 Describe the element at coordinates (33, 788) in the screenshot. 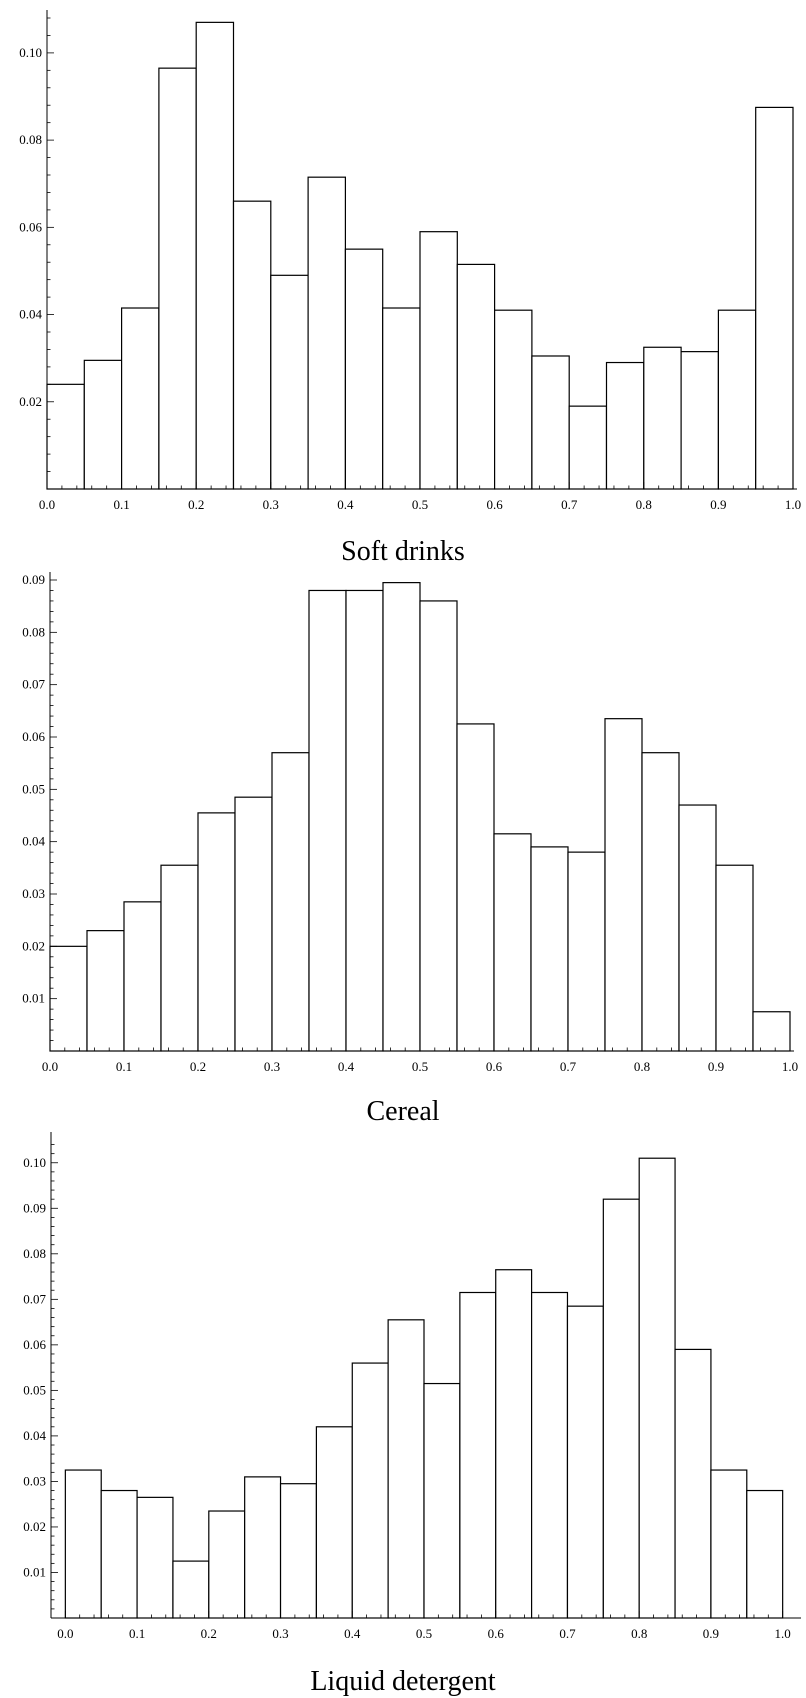

I see `y-tick-label: 0.05` at that location.